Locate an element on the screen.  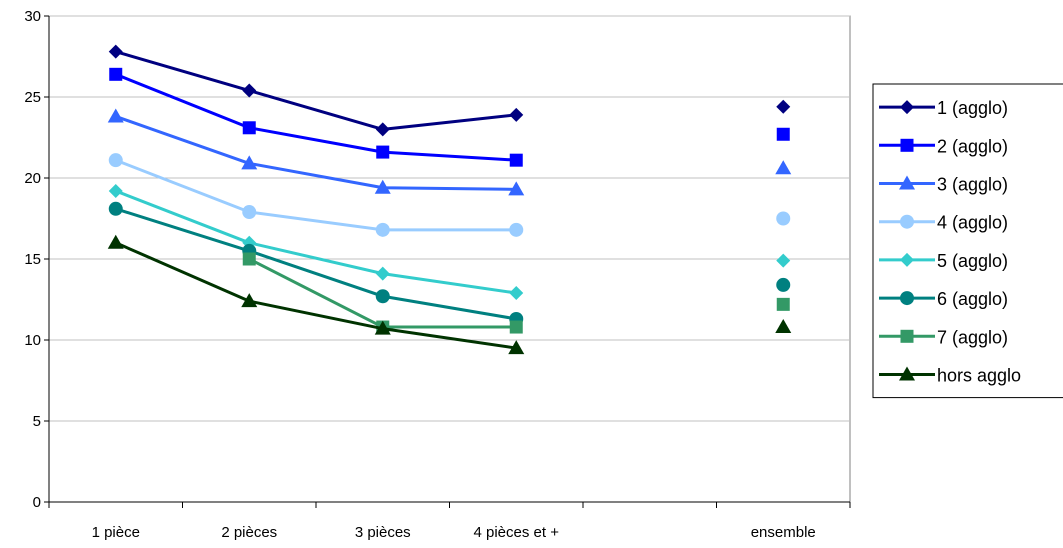
y-tick-label: 25 is located at coordinates (32, 97).